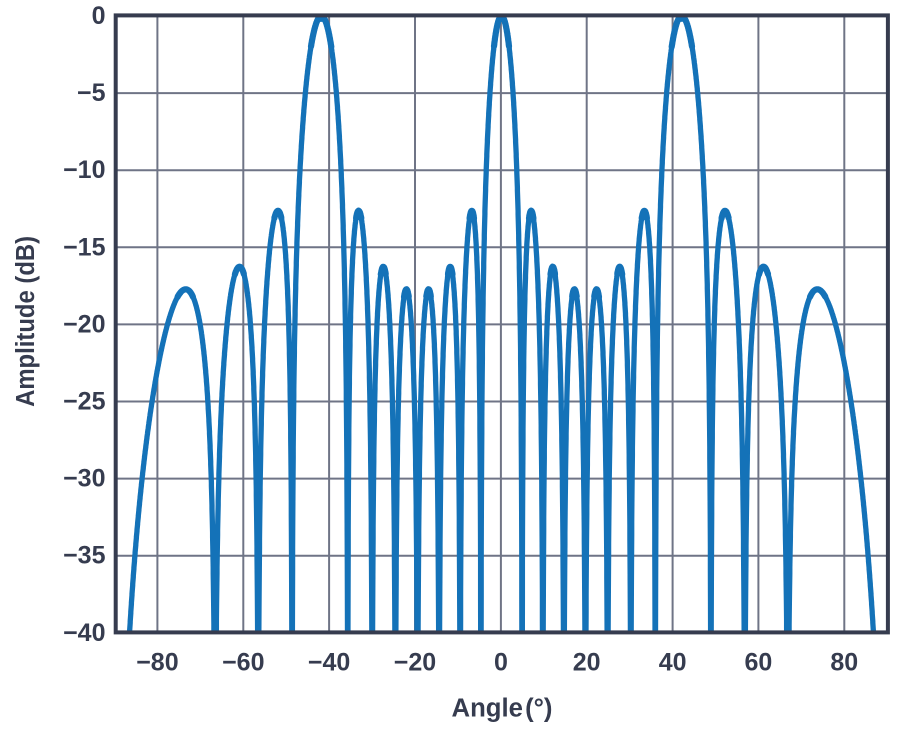  What do you see at coordinates (673, 663) in the screenshot?
I see `svg-text: 40` at bounding box center [673, 663].